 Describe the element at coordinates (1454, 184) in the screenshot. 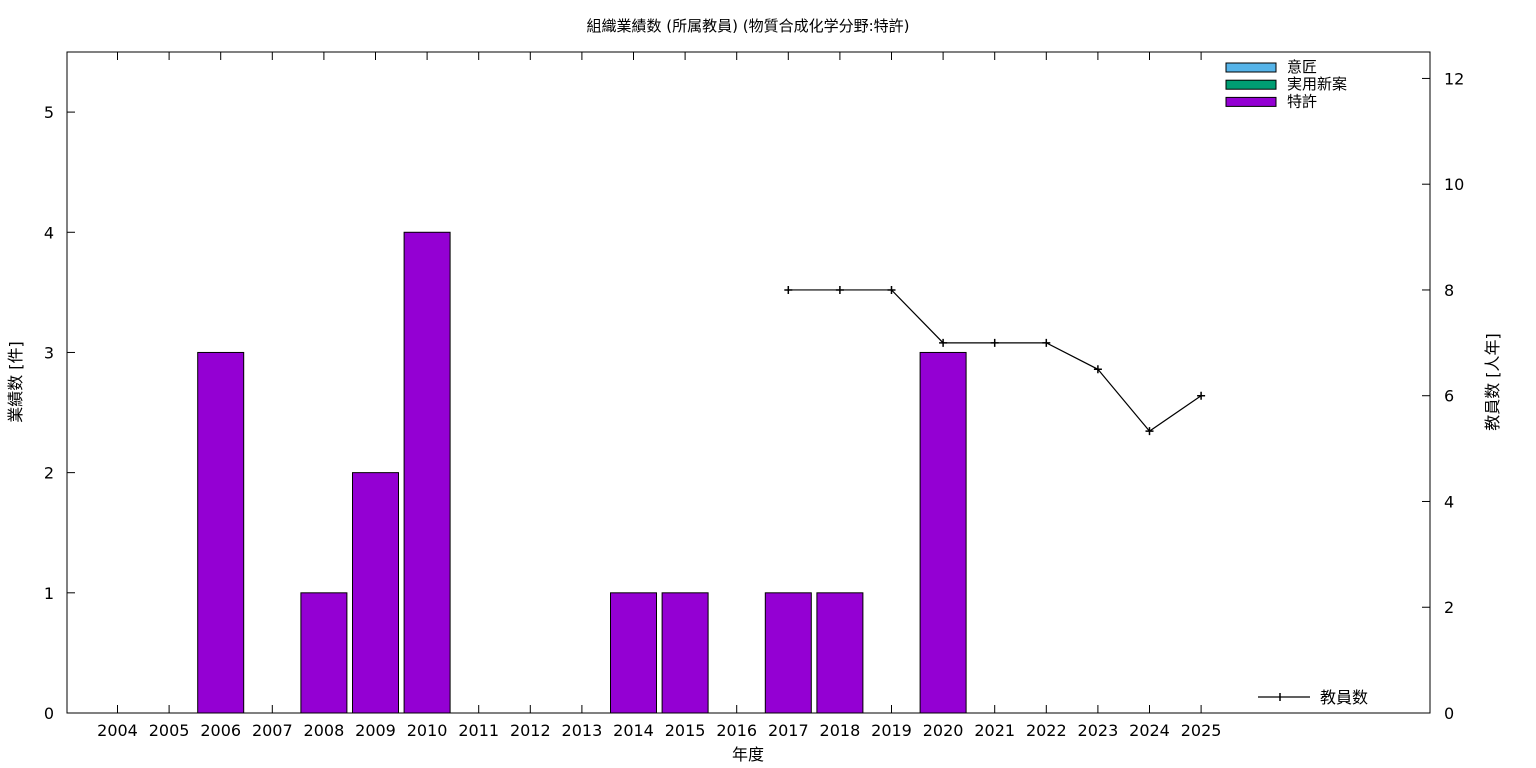

I see `y2-tick-label: 10` at that location.